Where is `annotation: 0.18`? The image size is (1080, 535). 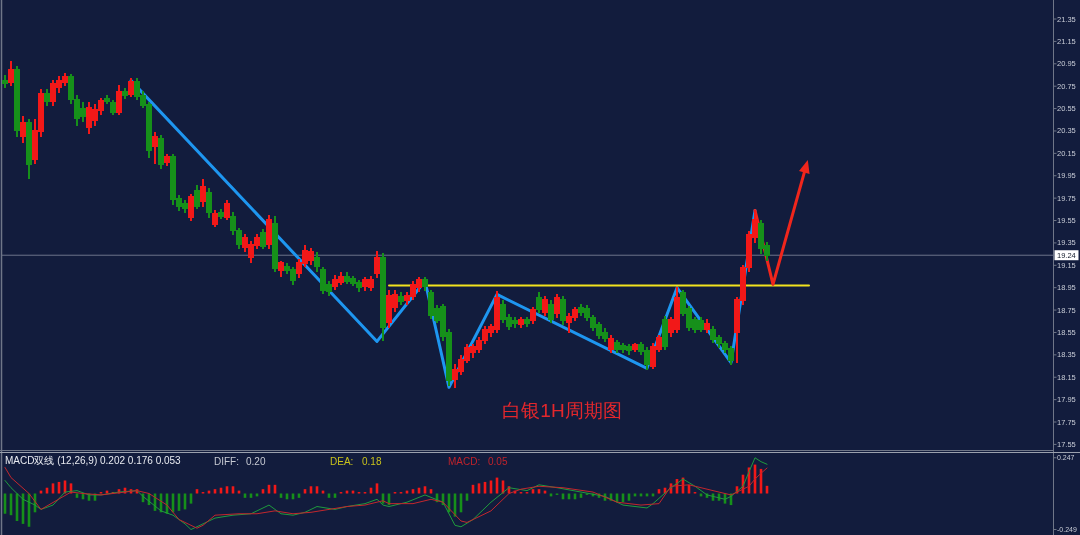 annotation: 0.18 is located at coordinates (372, 461).